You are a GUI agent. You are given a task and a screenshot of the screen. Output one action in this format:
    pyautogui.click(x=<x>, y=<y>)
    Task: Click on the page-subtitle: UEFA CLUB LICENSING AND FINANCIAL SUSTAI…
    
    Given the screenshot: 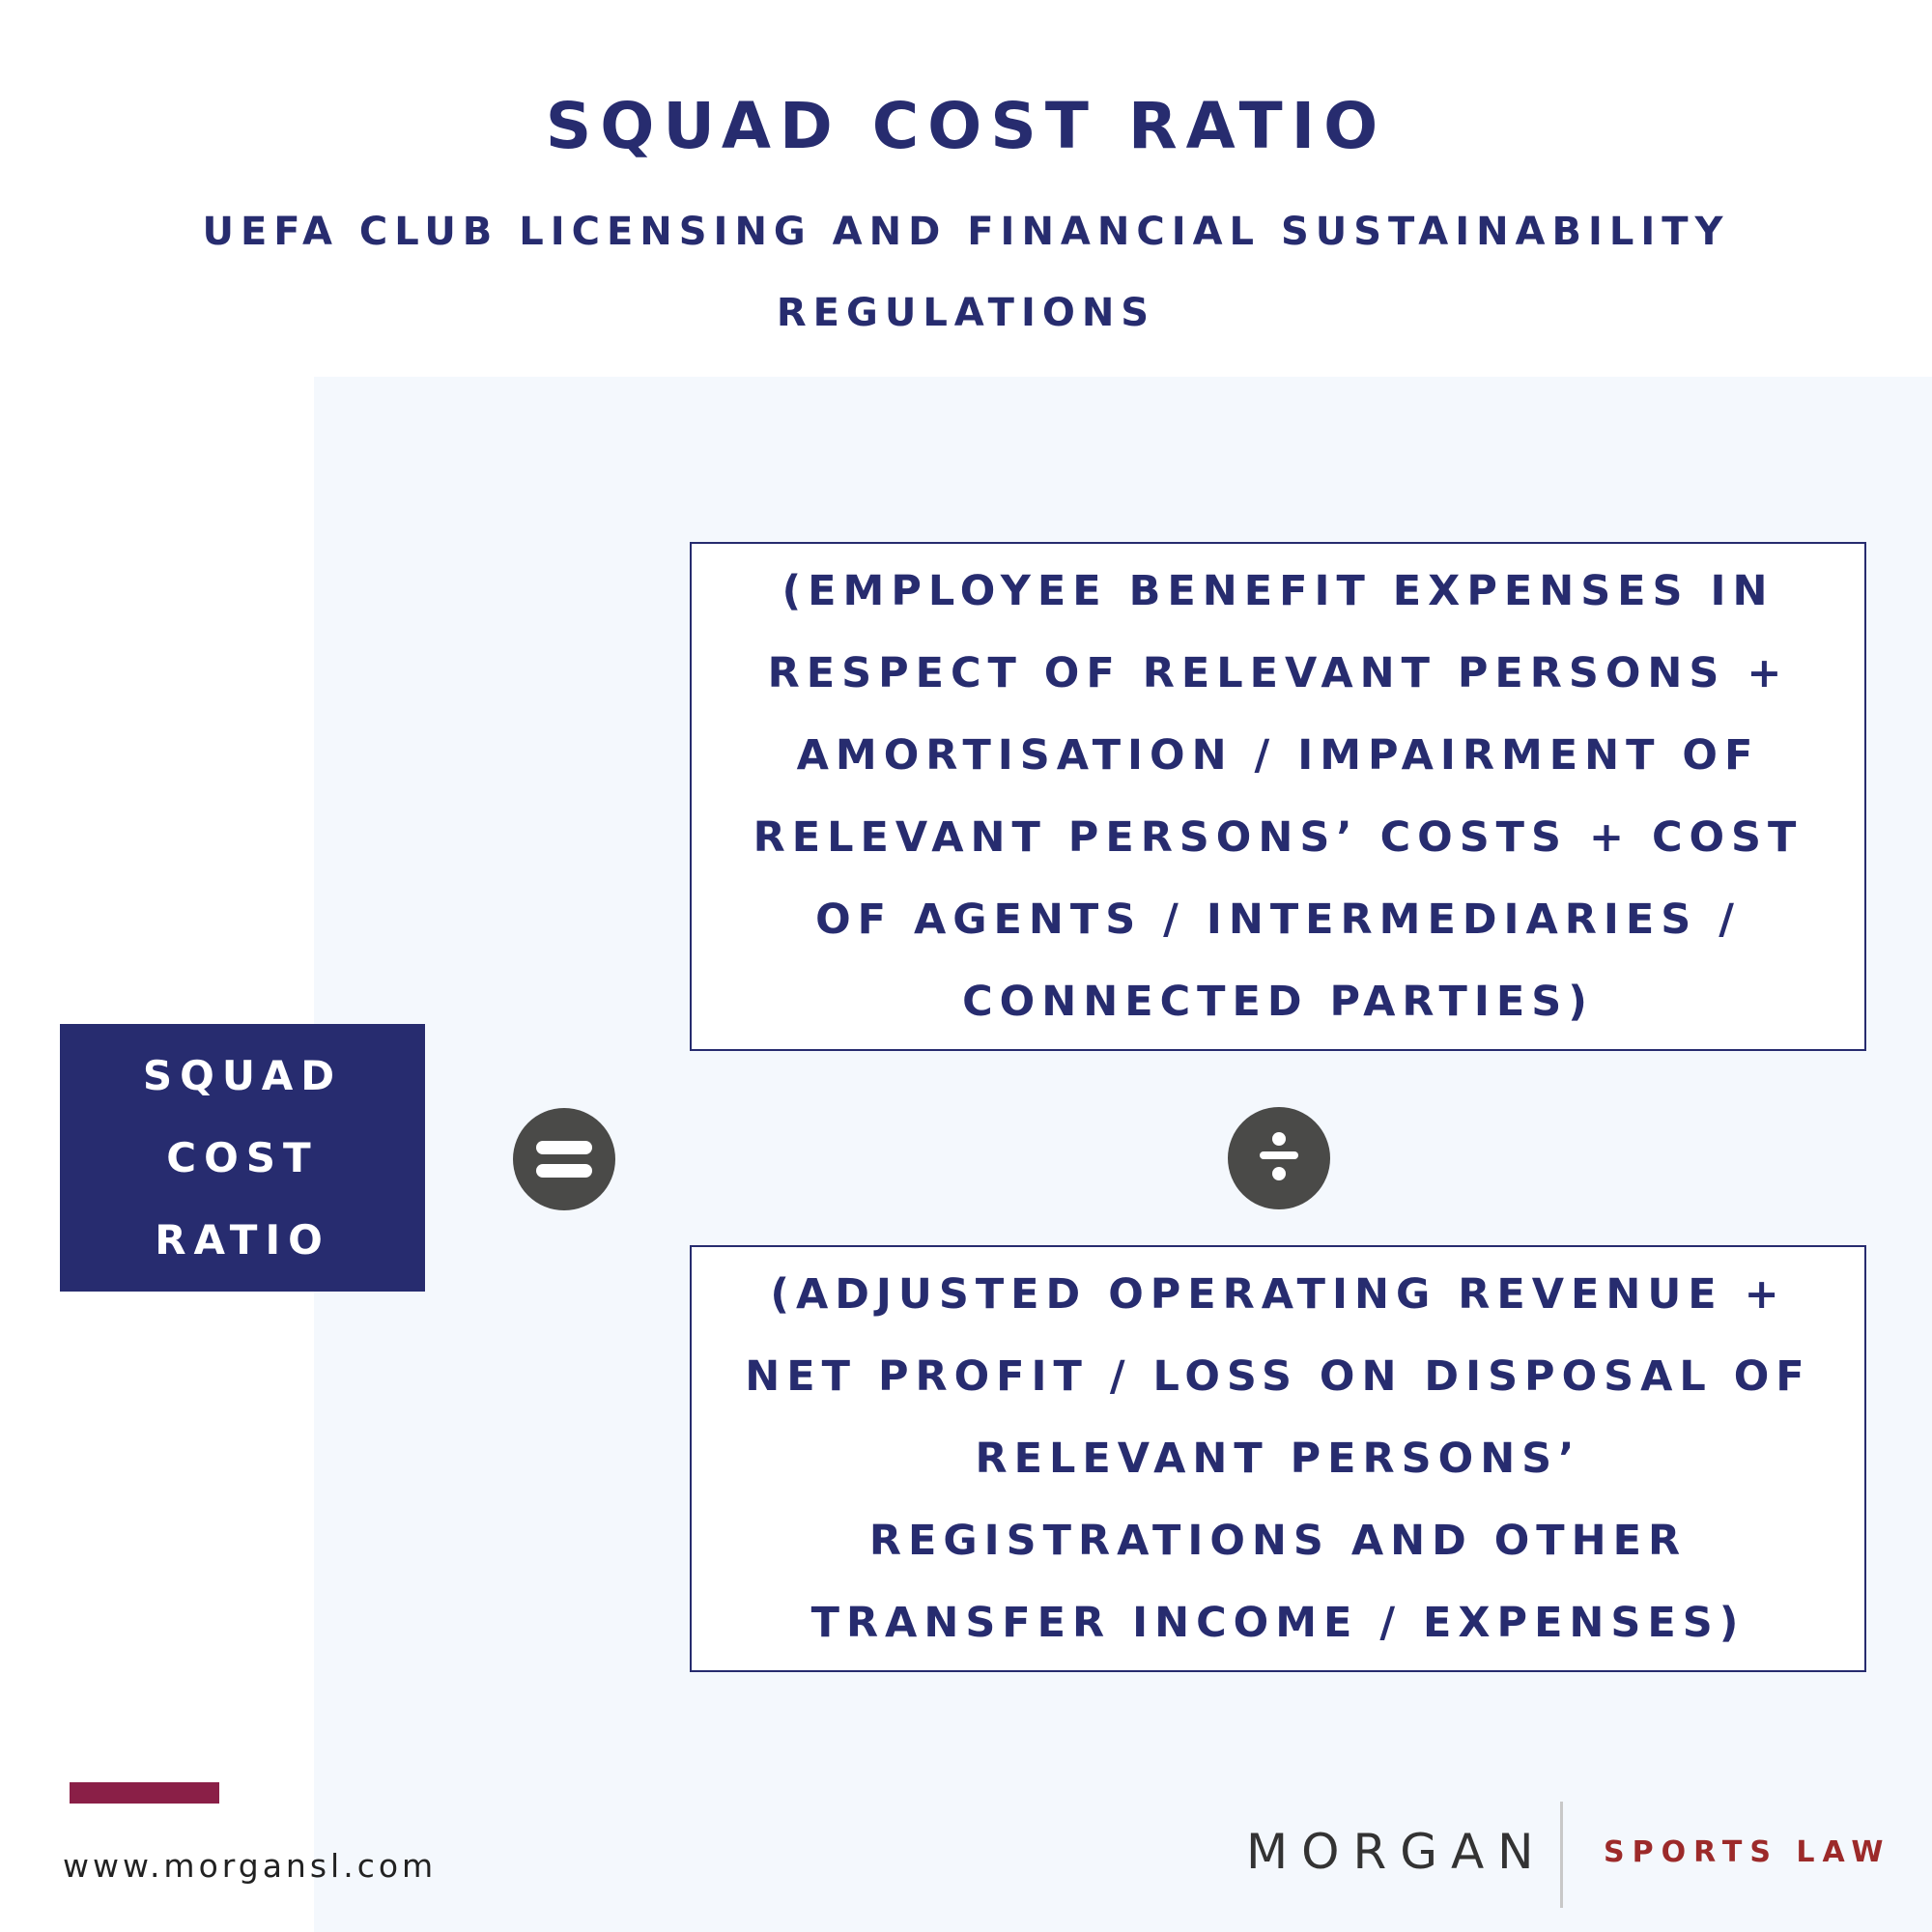 What is the action you would take?
    pyautogui.click(x=966, y=272)
    